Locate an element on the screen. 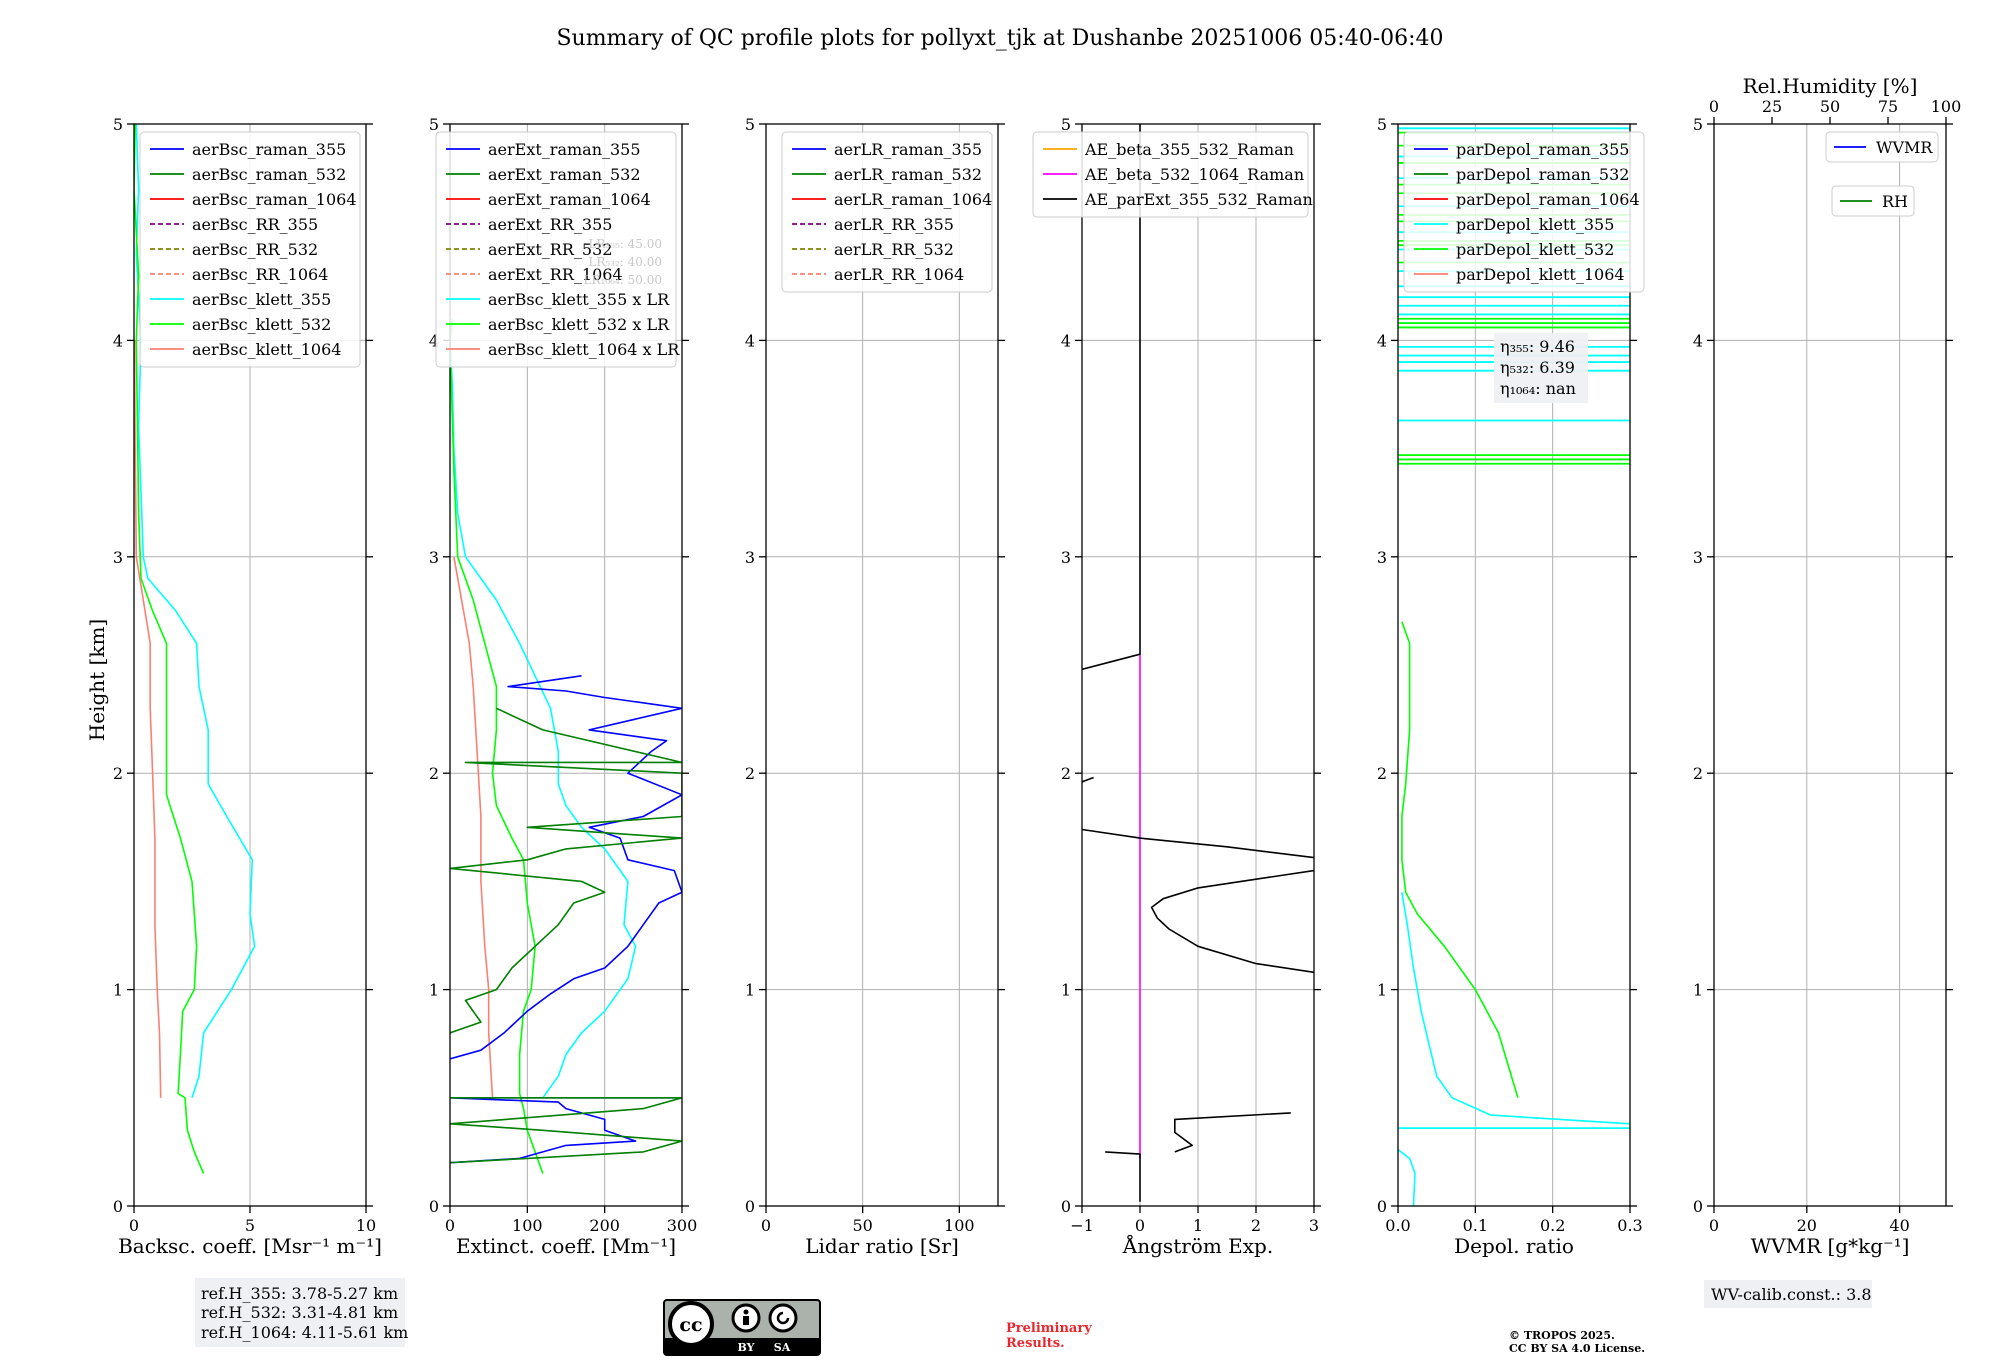  cc-icon is located at coordinates (691, 1324).